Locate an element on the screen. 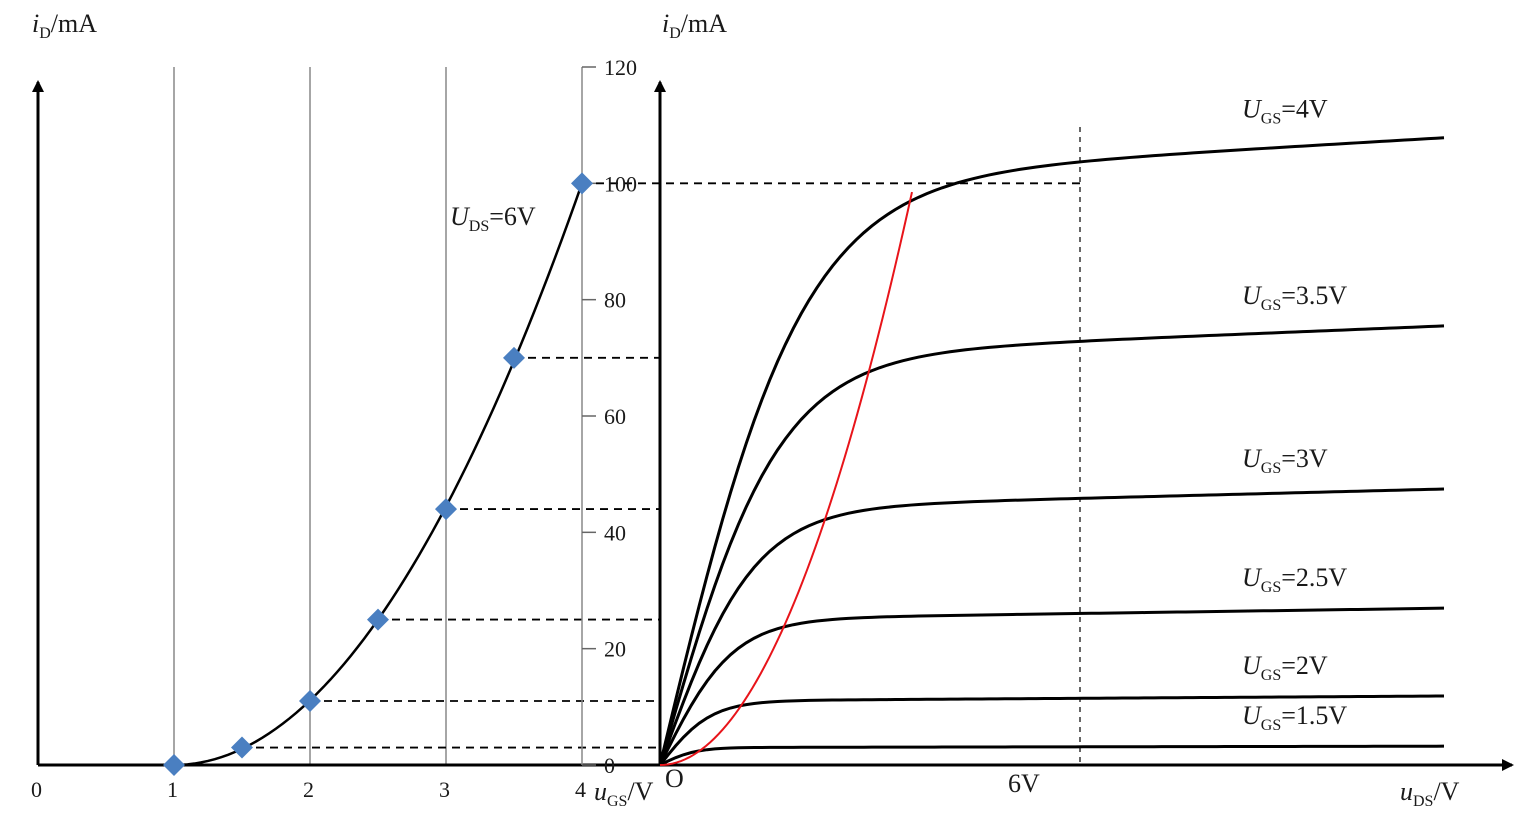  right-scale-ticks: 0 20 40 60 80 100 120 is located at coordinates (609, 416).